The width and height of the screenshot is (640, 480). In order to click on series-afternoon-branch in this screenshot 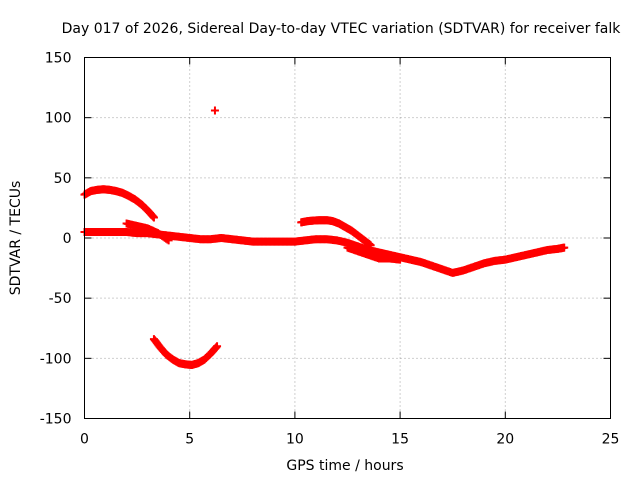, I will do `click(374, 253)`.